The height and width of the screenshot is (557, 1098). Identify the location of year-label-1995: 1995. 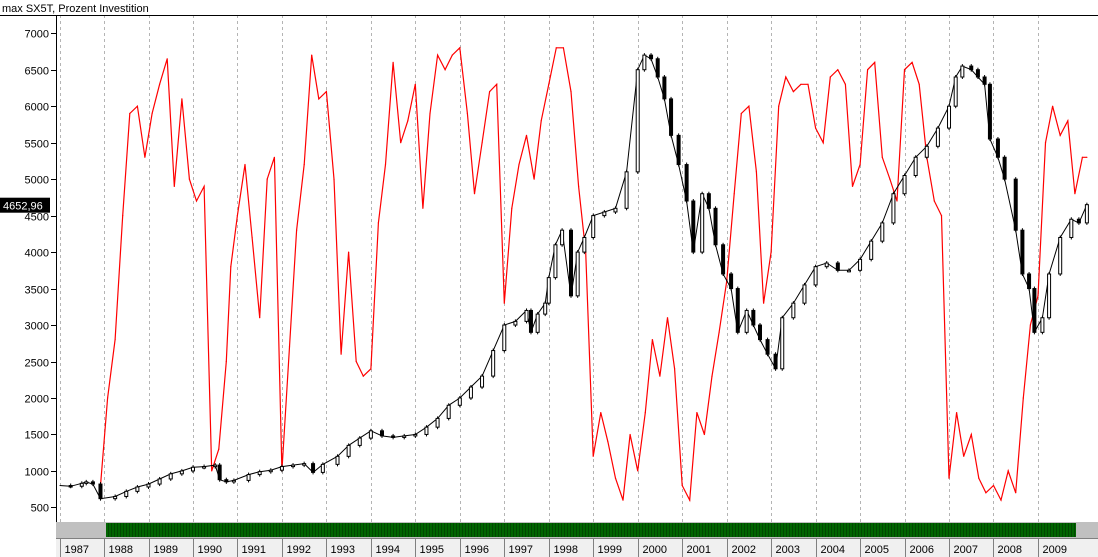
(432, 550).